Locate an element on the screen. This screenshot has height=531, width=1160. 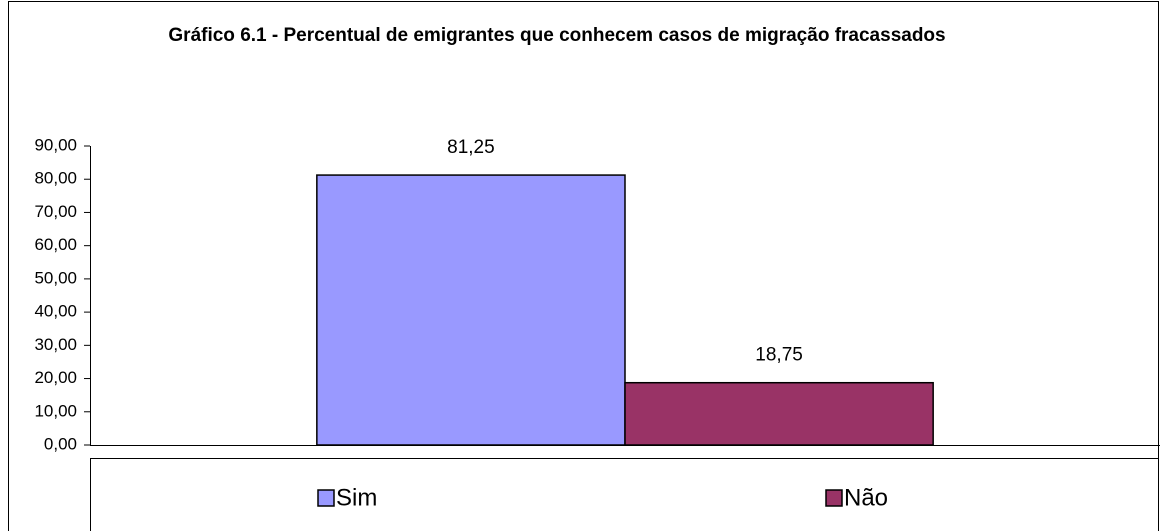
legend-label: Não is located at coordinates (866, 497).